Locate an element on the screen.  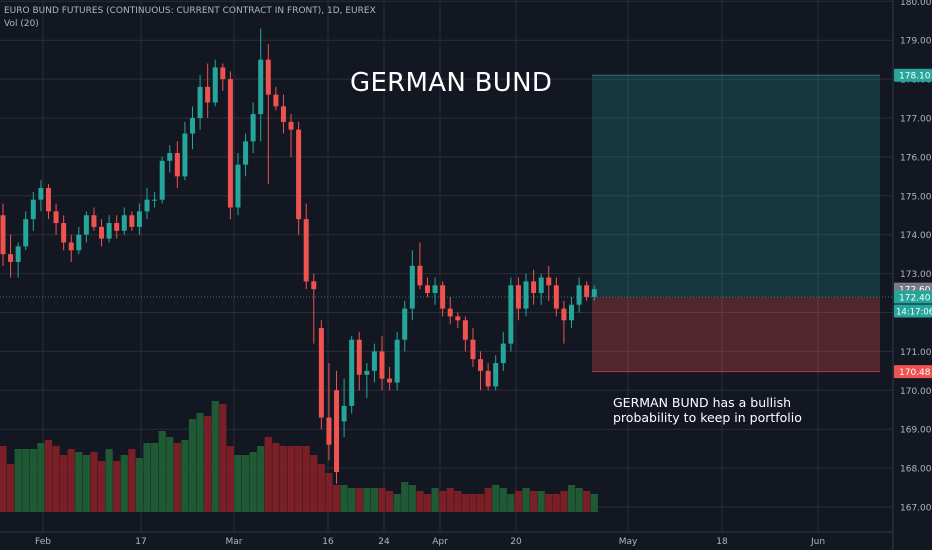
price-label-text: 172.40 is located at coordinates (915, 298).